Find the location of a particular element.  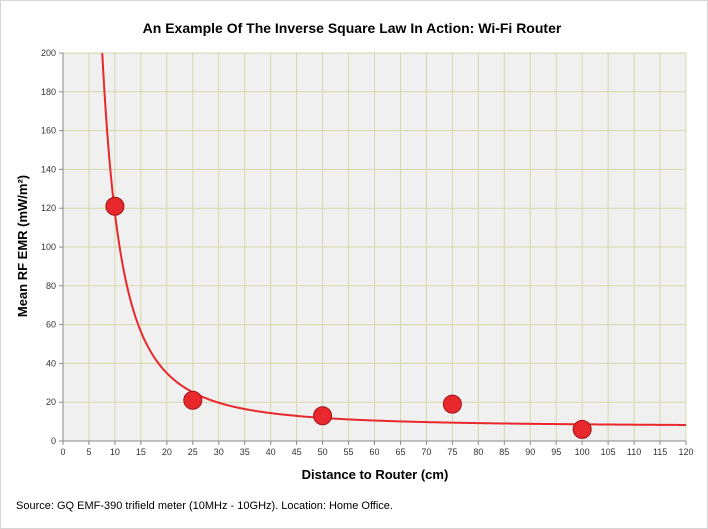

x-tick-label: 0 is located at coordinates (62, 452).